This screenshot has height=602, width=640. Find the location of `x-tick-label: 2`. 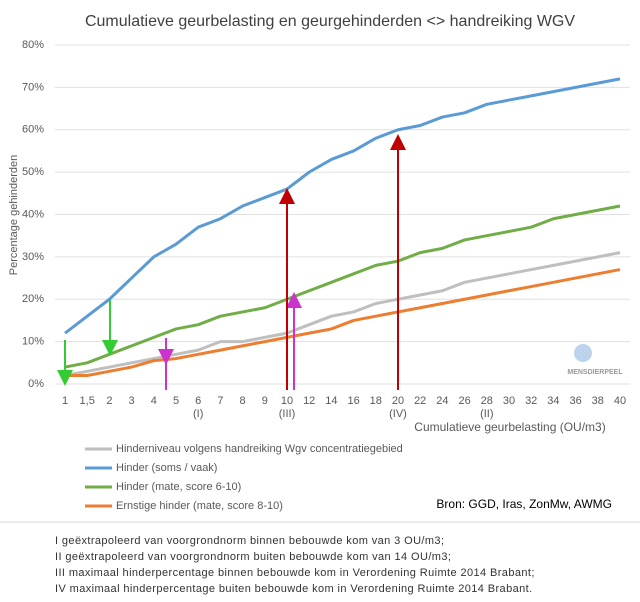

x-tick-label: 2 is located at coordinates (109, 401).